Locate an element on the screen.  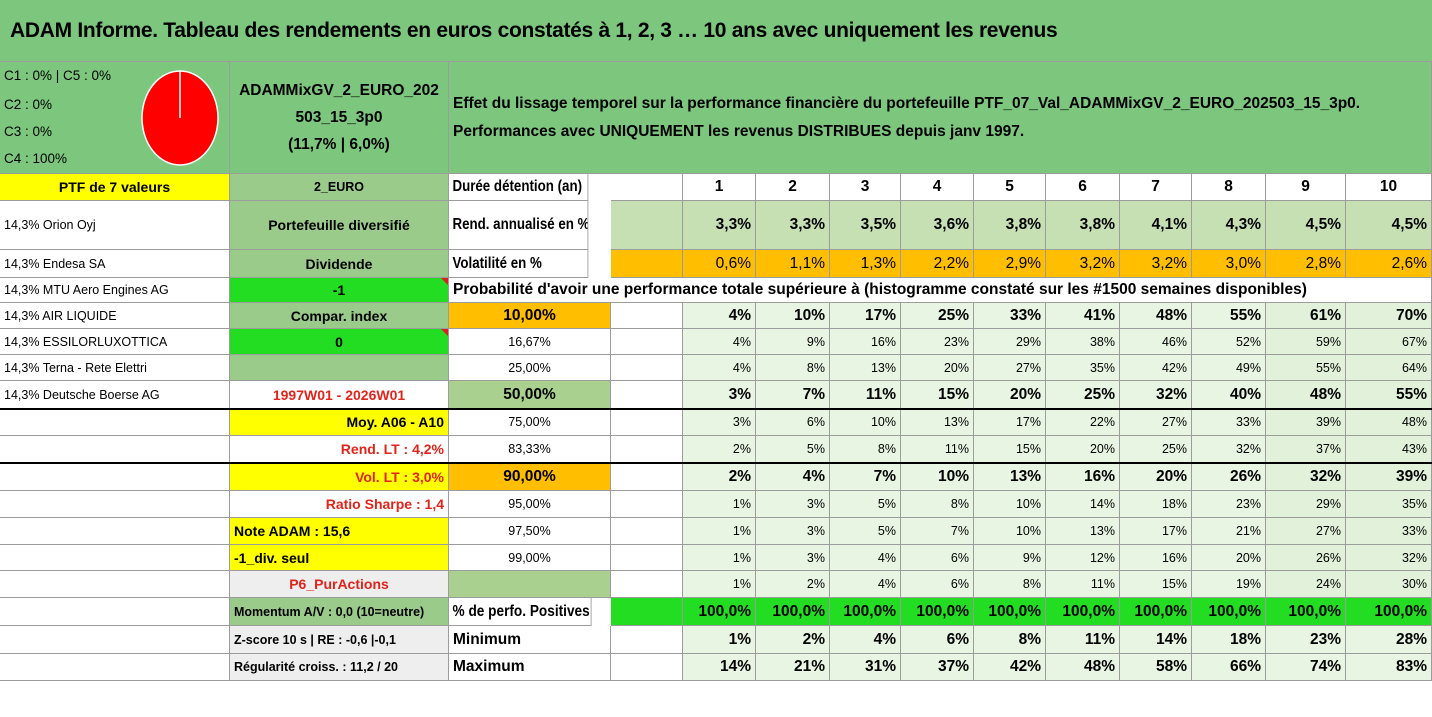
min-value-cell: 11% is located at coordinates (1083, 640).